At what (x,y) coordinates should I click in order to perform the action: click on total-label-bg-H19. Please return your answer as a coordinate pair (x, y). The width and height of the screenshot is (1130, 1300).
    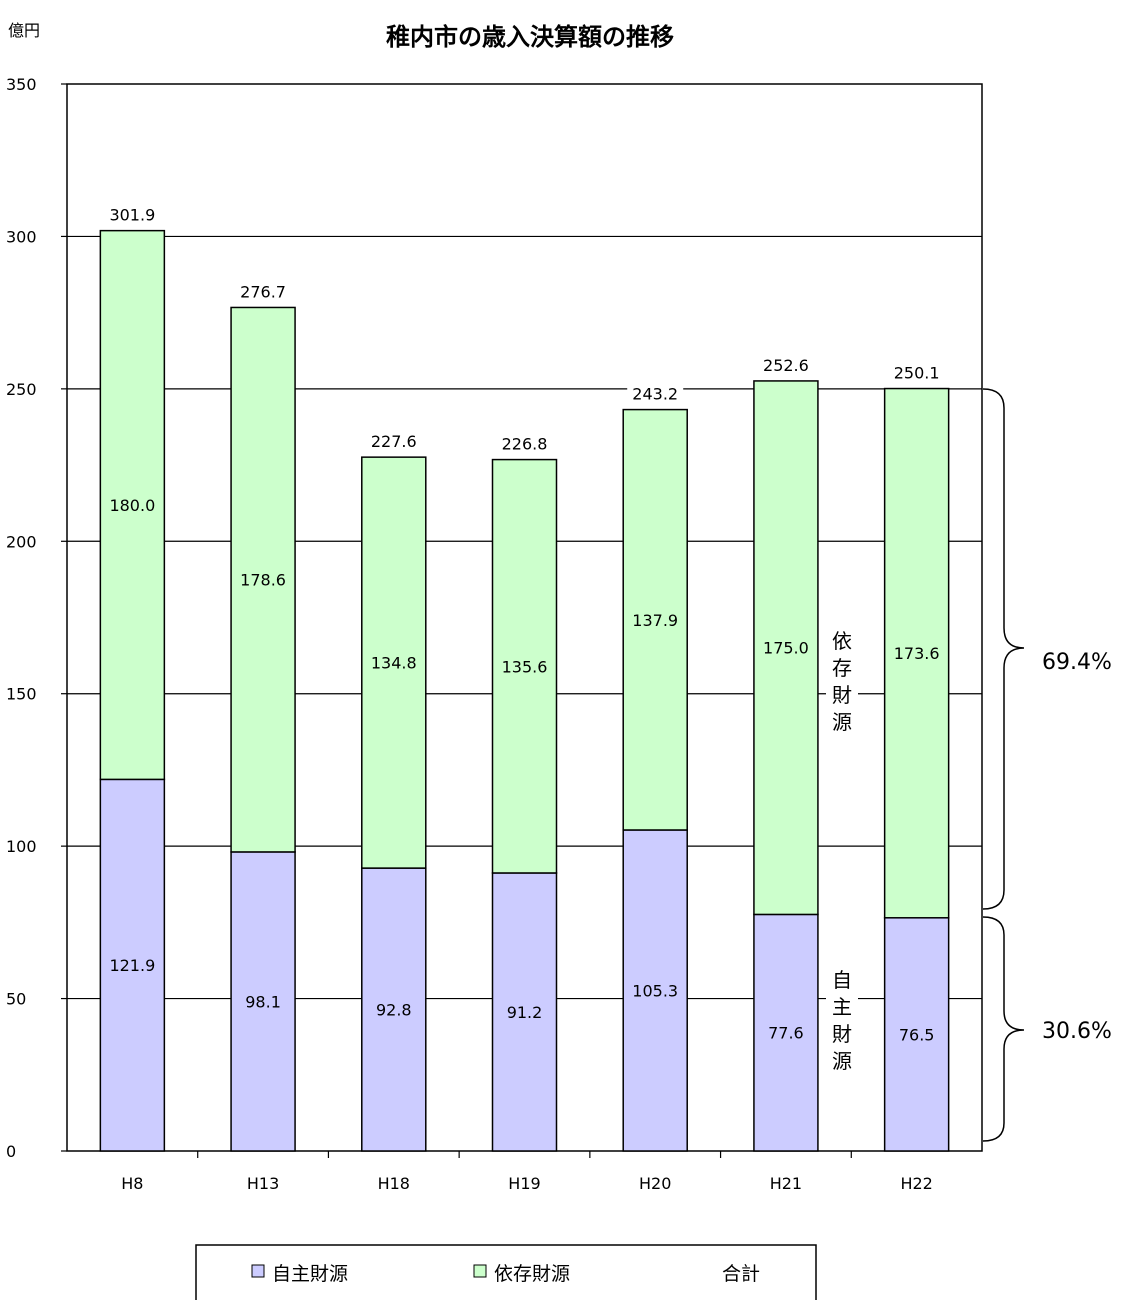
    Looking at the image, I should click on (524, 443).